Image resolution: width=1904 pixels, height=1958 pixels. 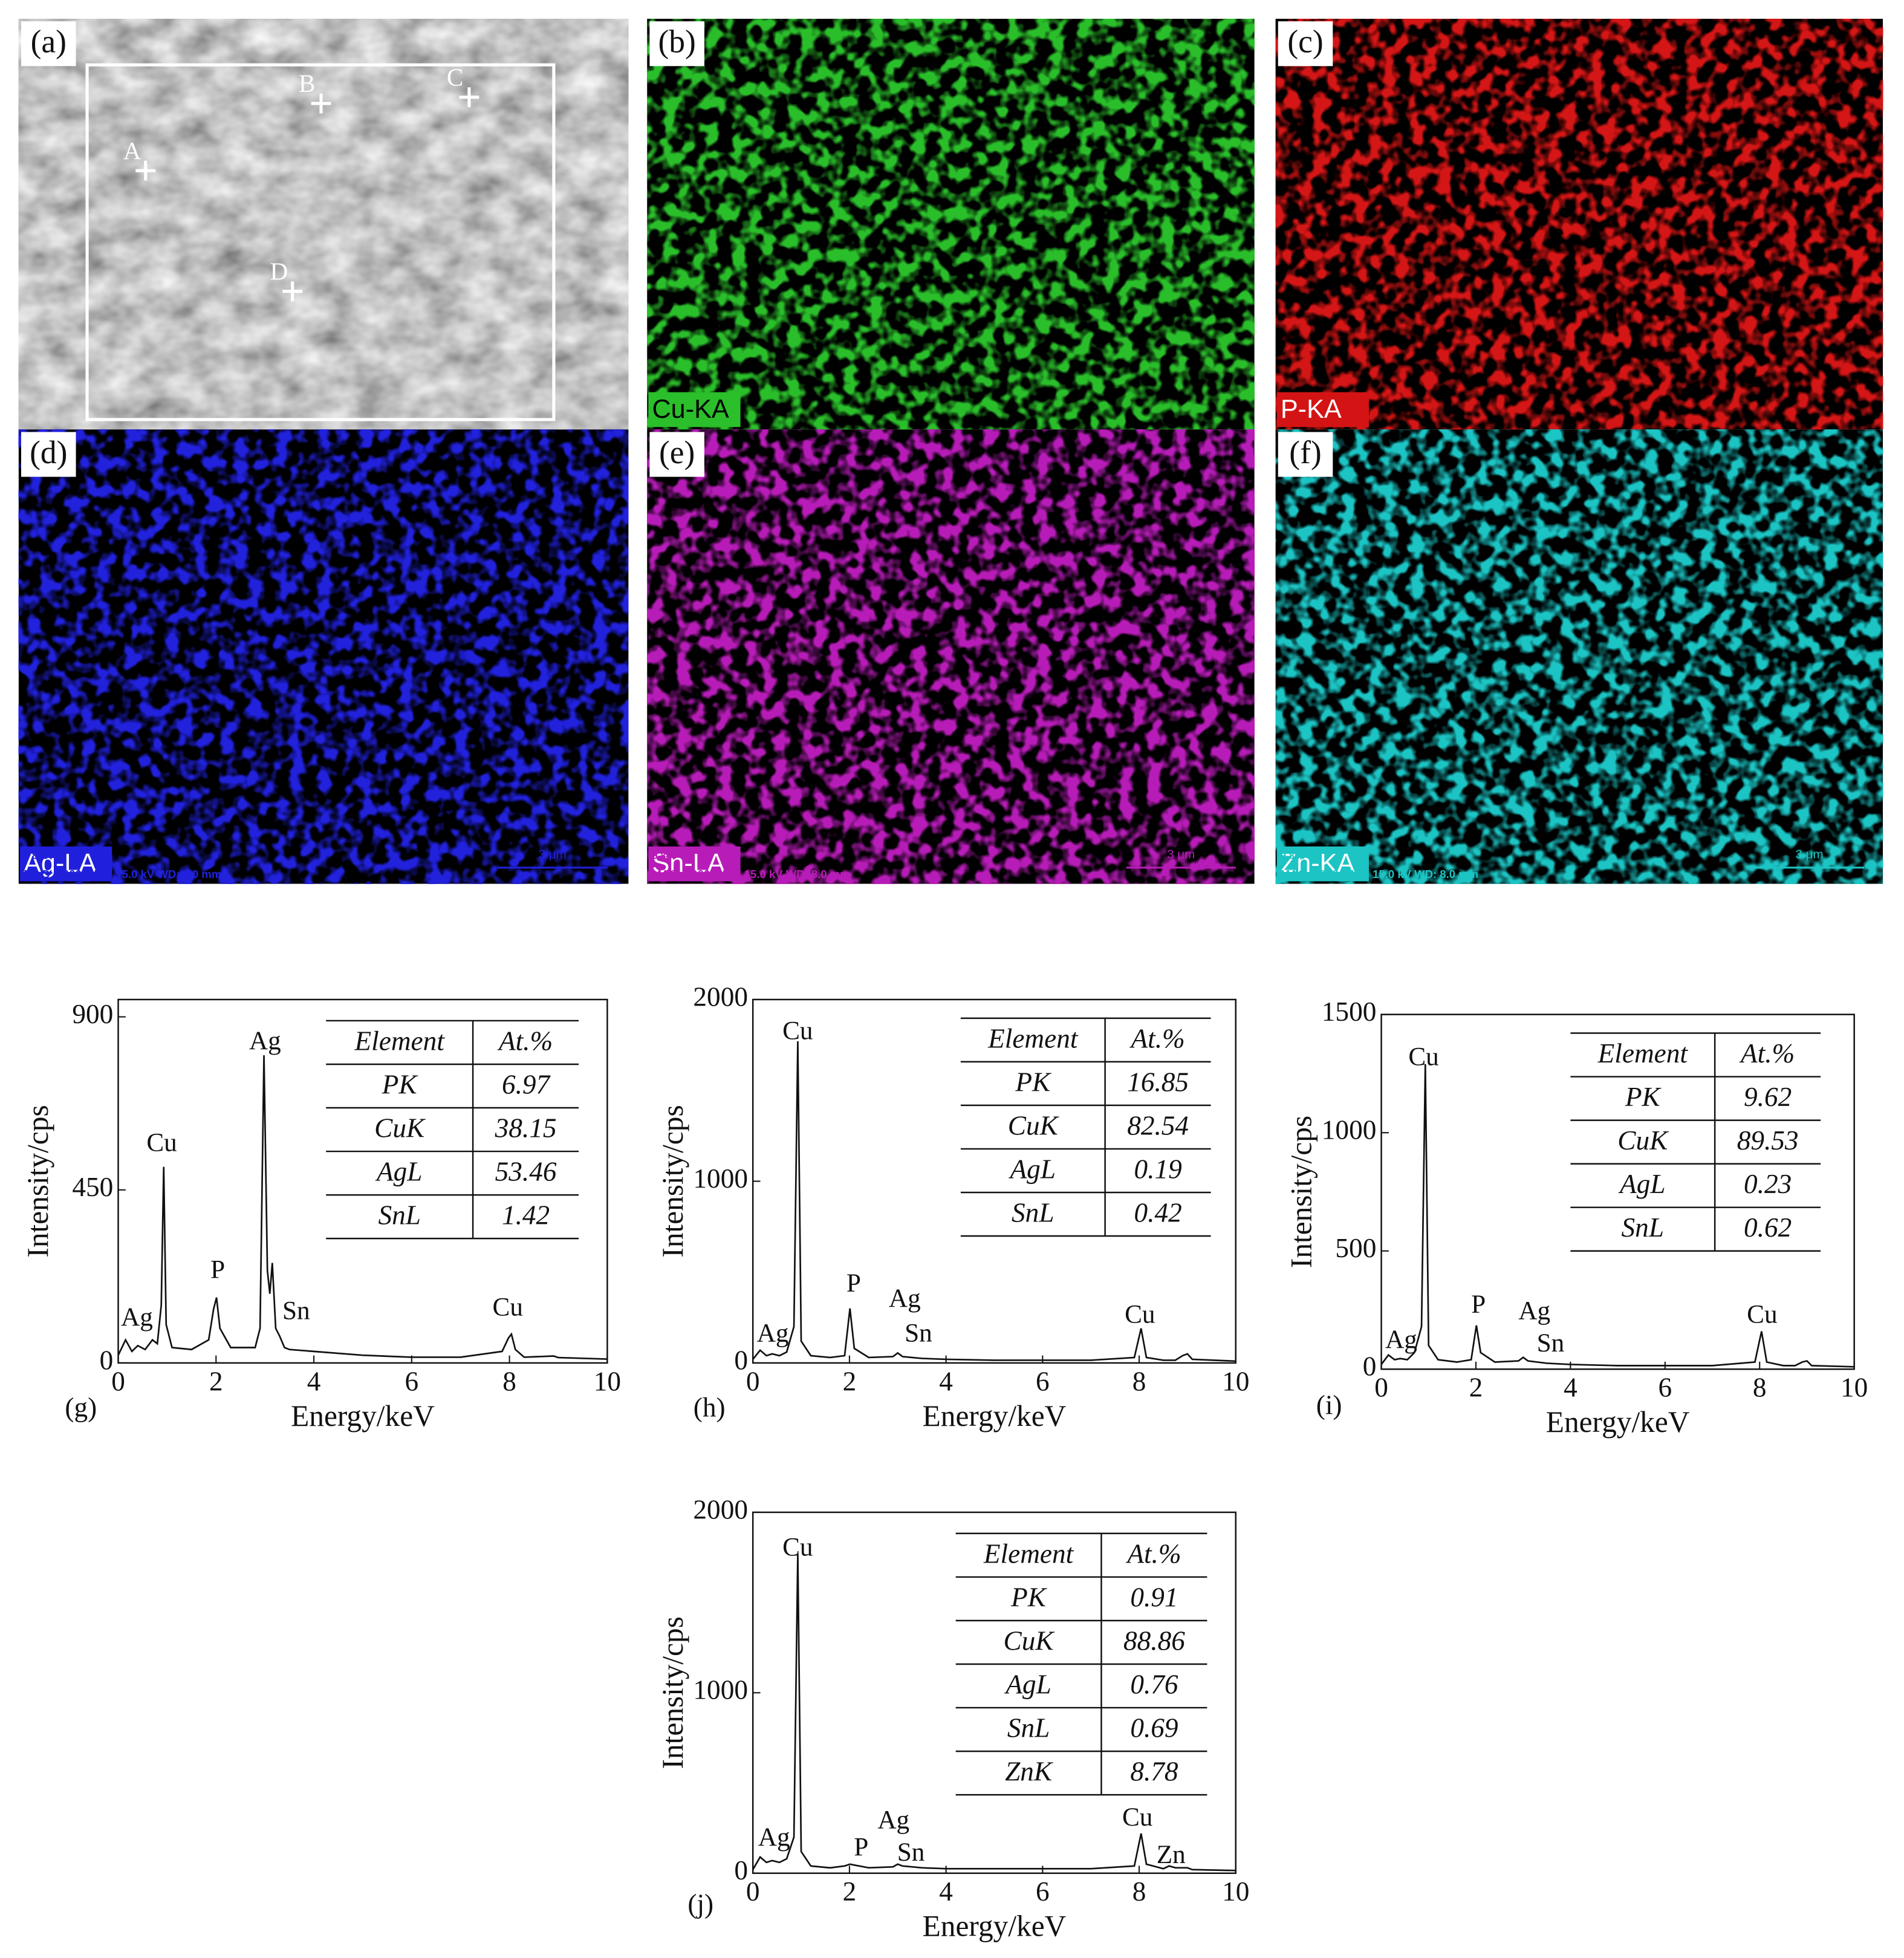 I want to click on y-tick-label: 500, so click(x=1355, y=1248).